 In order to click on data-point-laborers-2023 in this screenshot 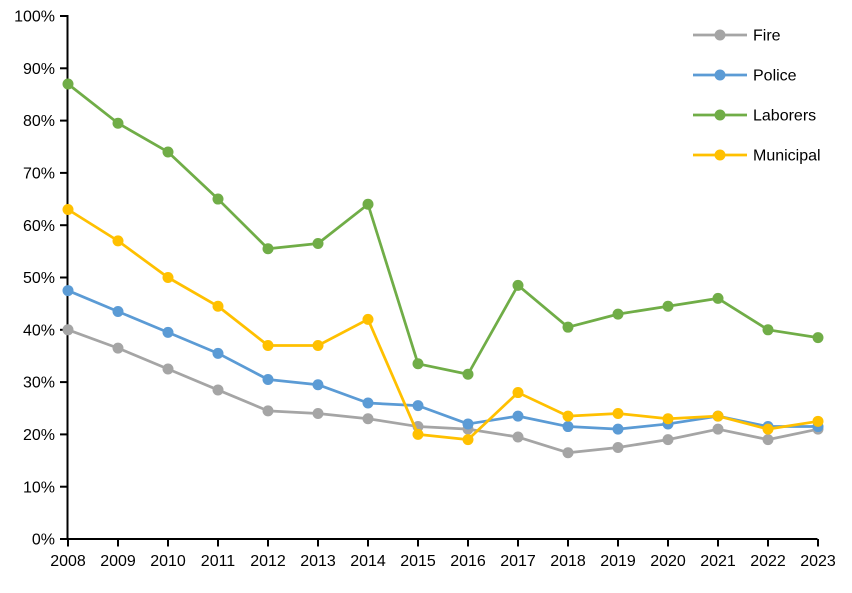, I will do `click(818, 338)`.